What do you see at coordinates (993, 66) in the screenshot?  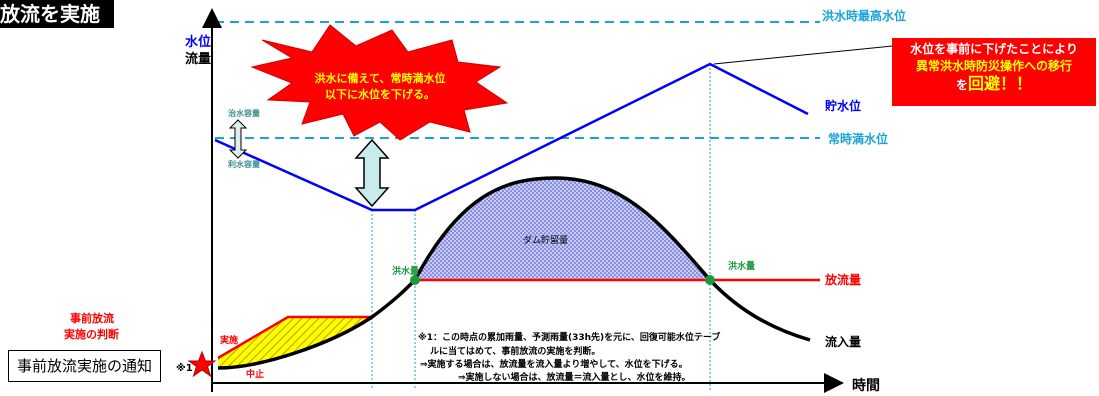 I see `callout-line2: 異常洪水時防災操作への移行` at bounding box center [993, 66].